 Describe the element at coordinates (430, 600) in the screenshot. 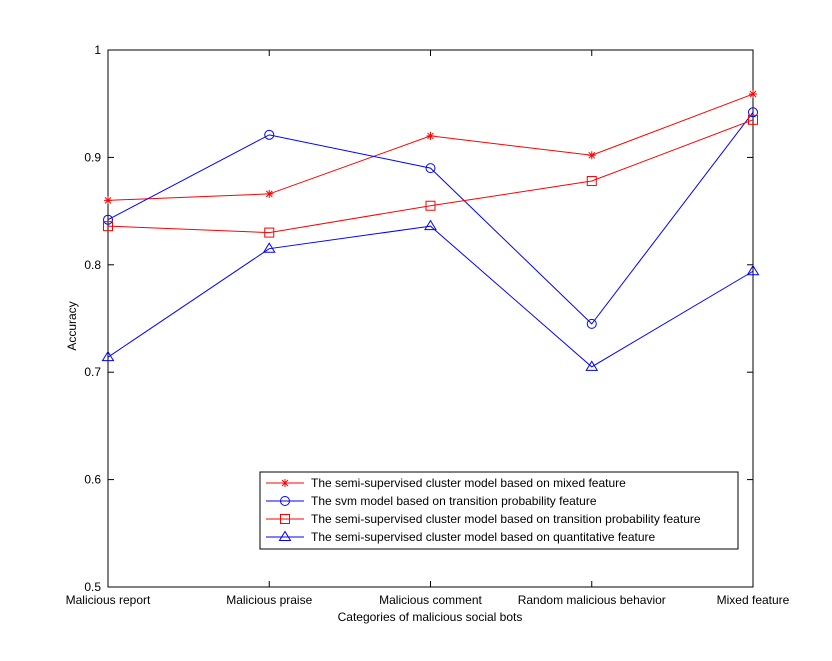

I see `x-tick-label: Malicious comment` at that location.